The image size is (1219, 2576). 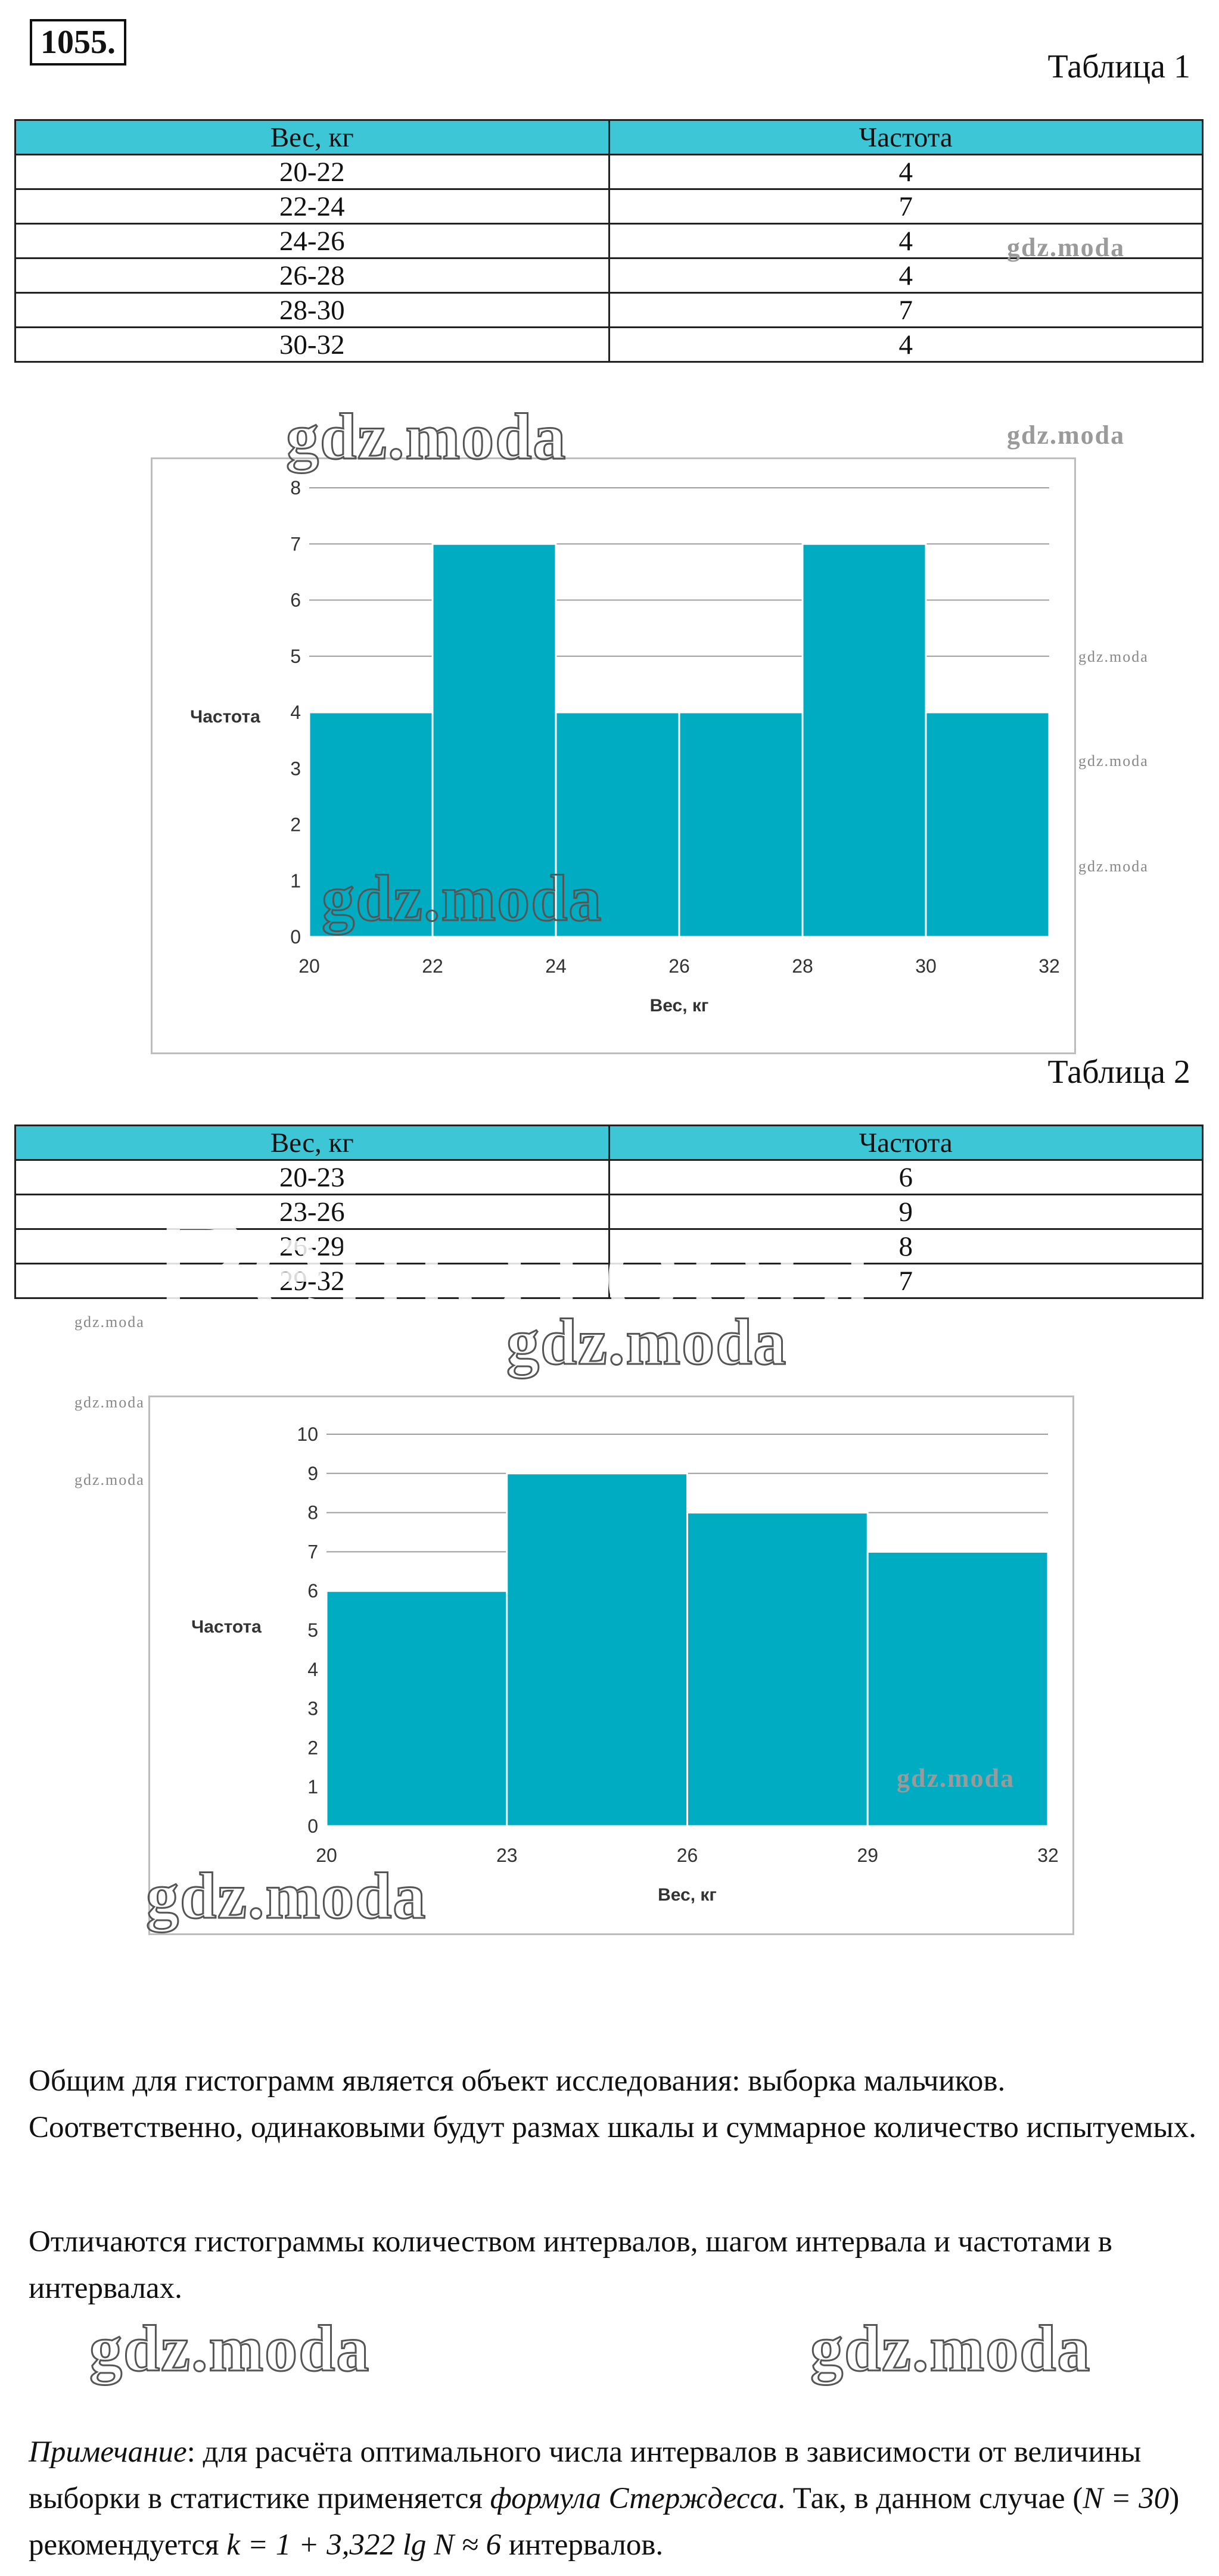 What do you see at coordinates (295, 544) in the screenshot?
I see `y-tick-label: 7` at bounding box center [295, 544].